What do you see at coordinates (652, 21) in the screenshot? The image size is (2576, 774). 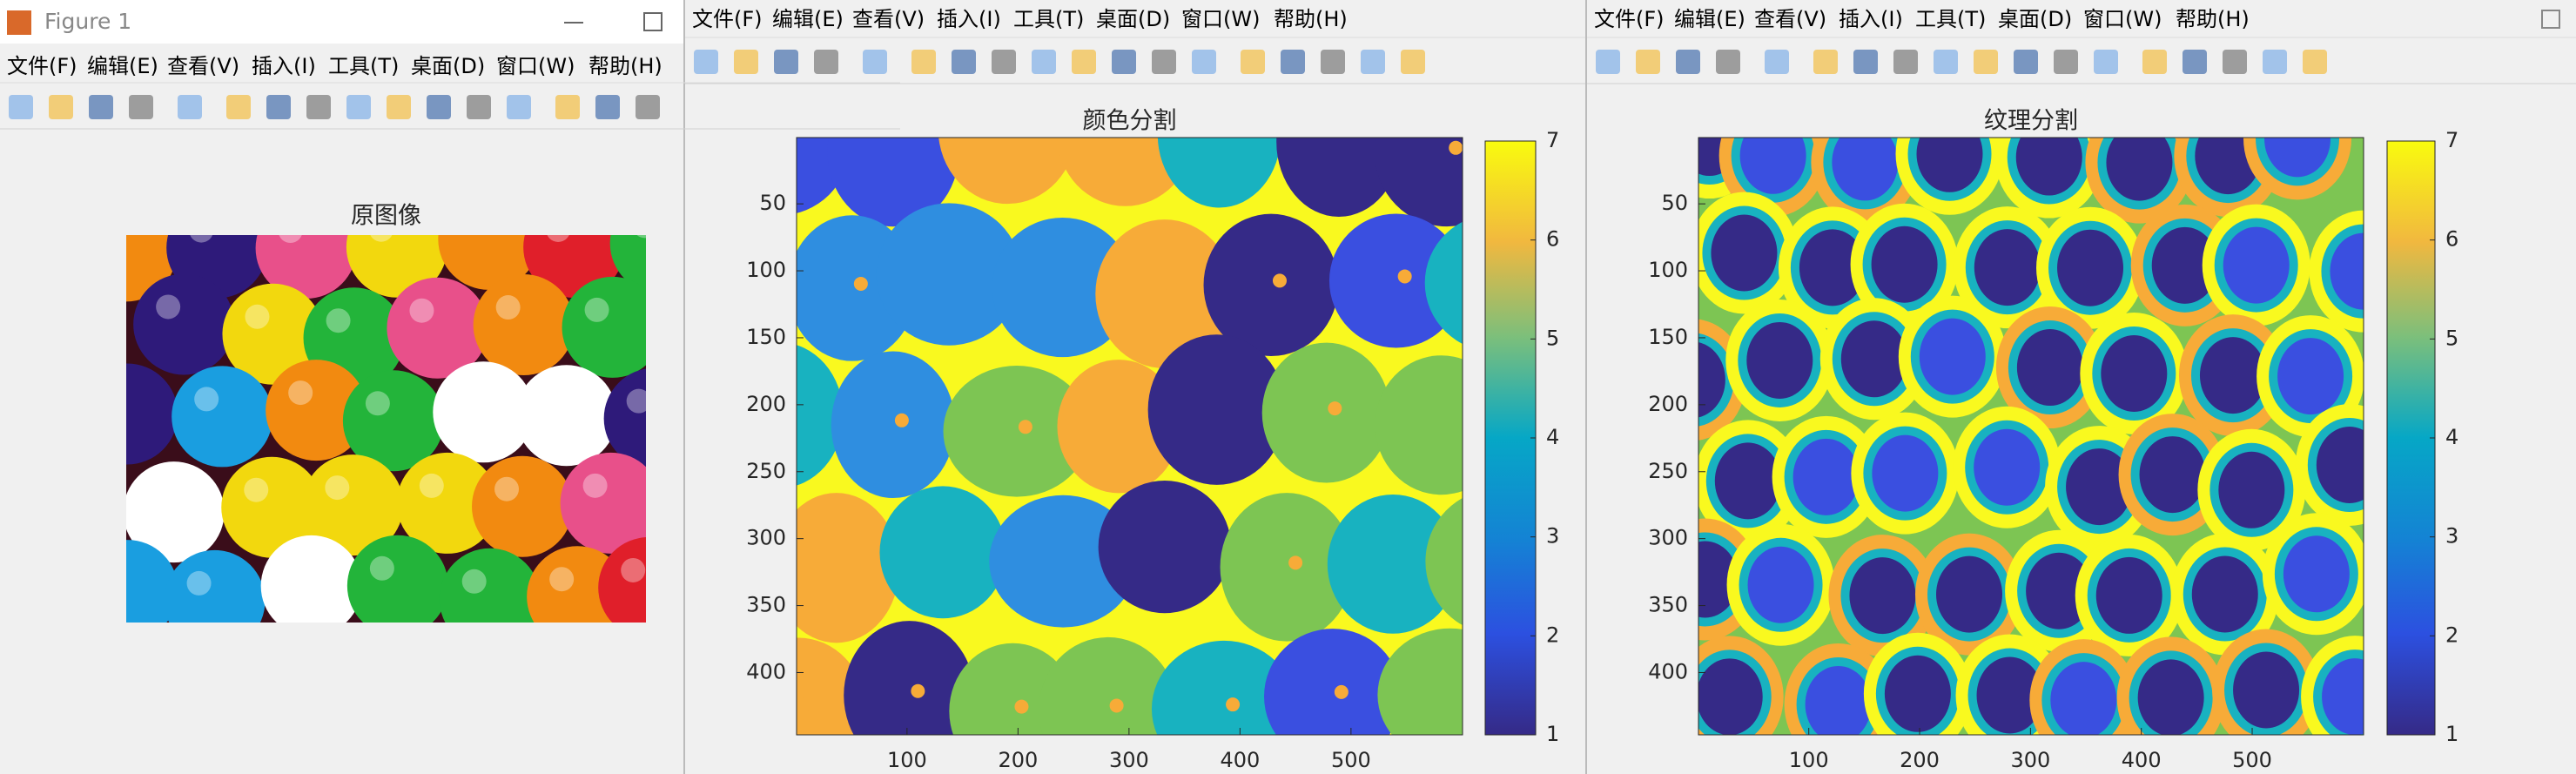 I see `maximize-button` at bounding box center [652, 21].